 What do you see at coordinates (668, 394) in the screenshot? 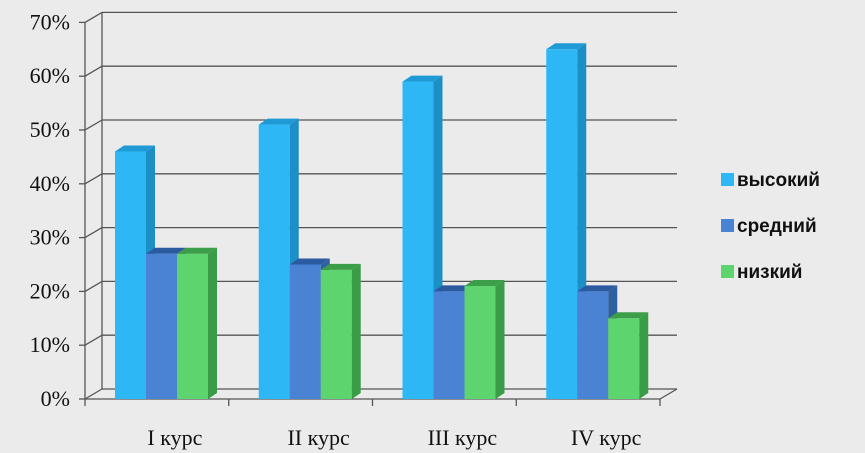
I see `floor-edge` at bounding box center [668, 394].